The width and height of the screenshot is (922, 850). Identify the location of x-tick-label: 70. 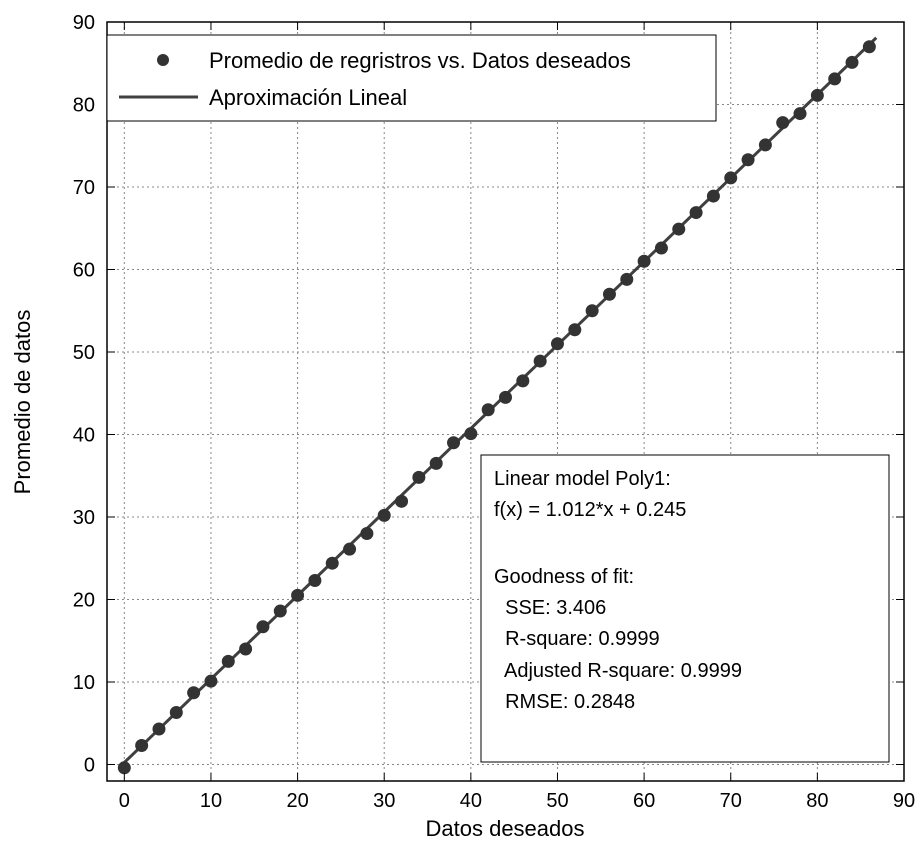
(731, 801).